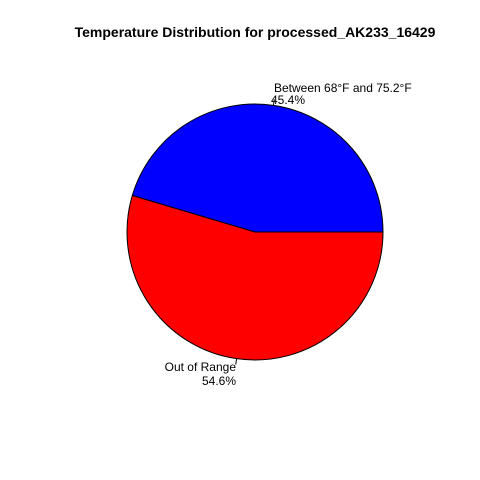 This screenshot has height=480, width=480. Describe the element at coordinates (288, 100) in the screenshot. I see `slice-percent-in-range: 45.4%` at that location.